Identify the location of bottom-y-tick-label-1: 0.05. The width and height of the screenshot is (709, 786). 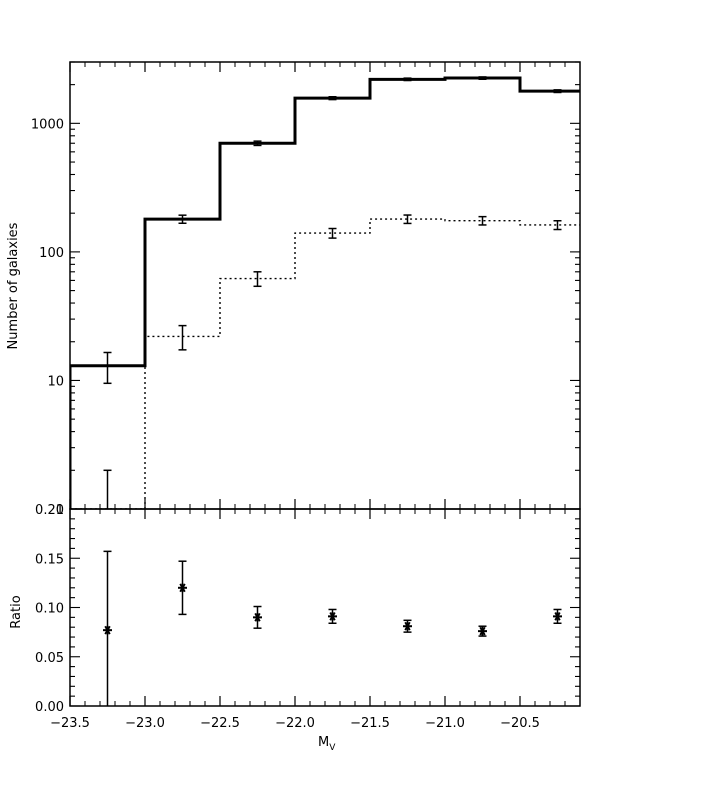
(49, 658).